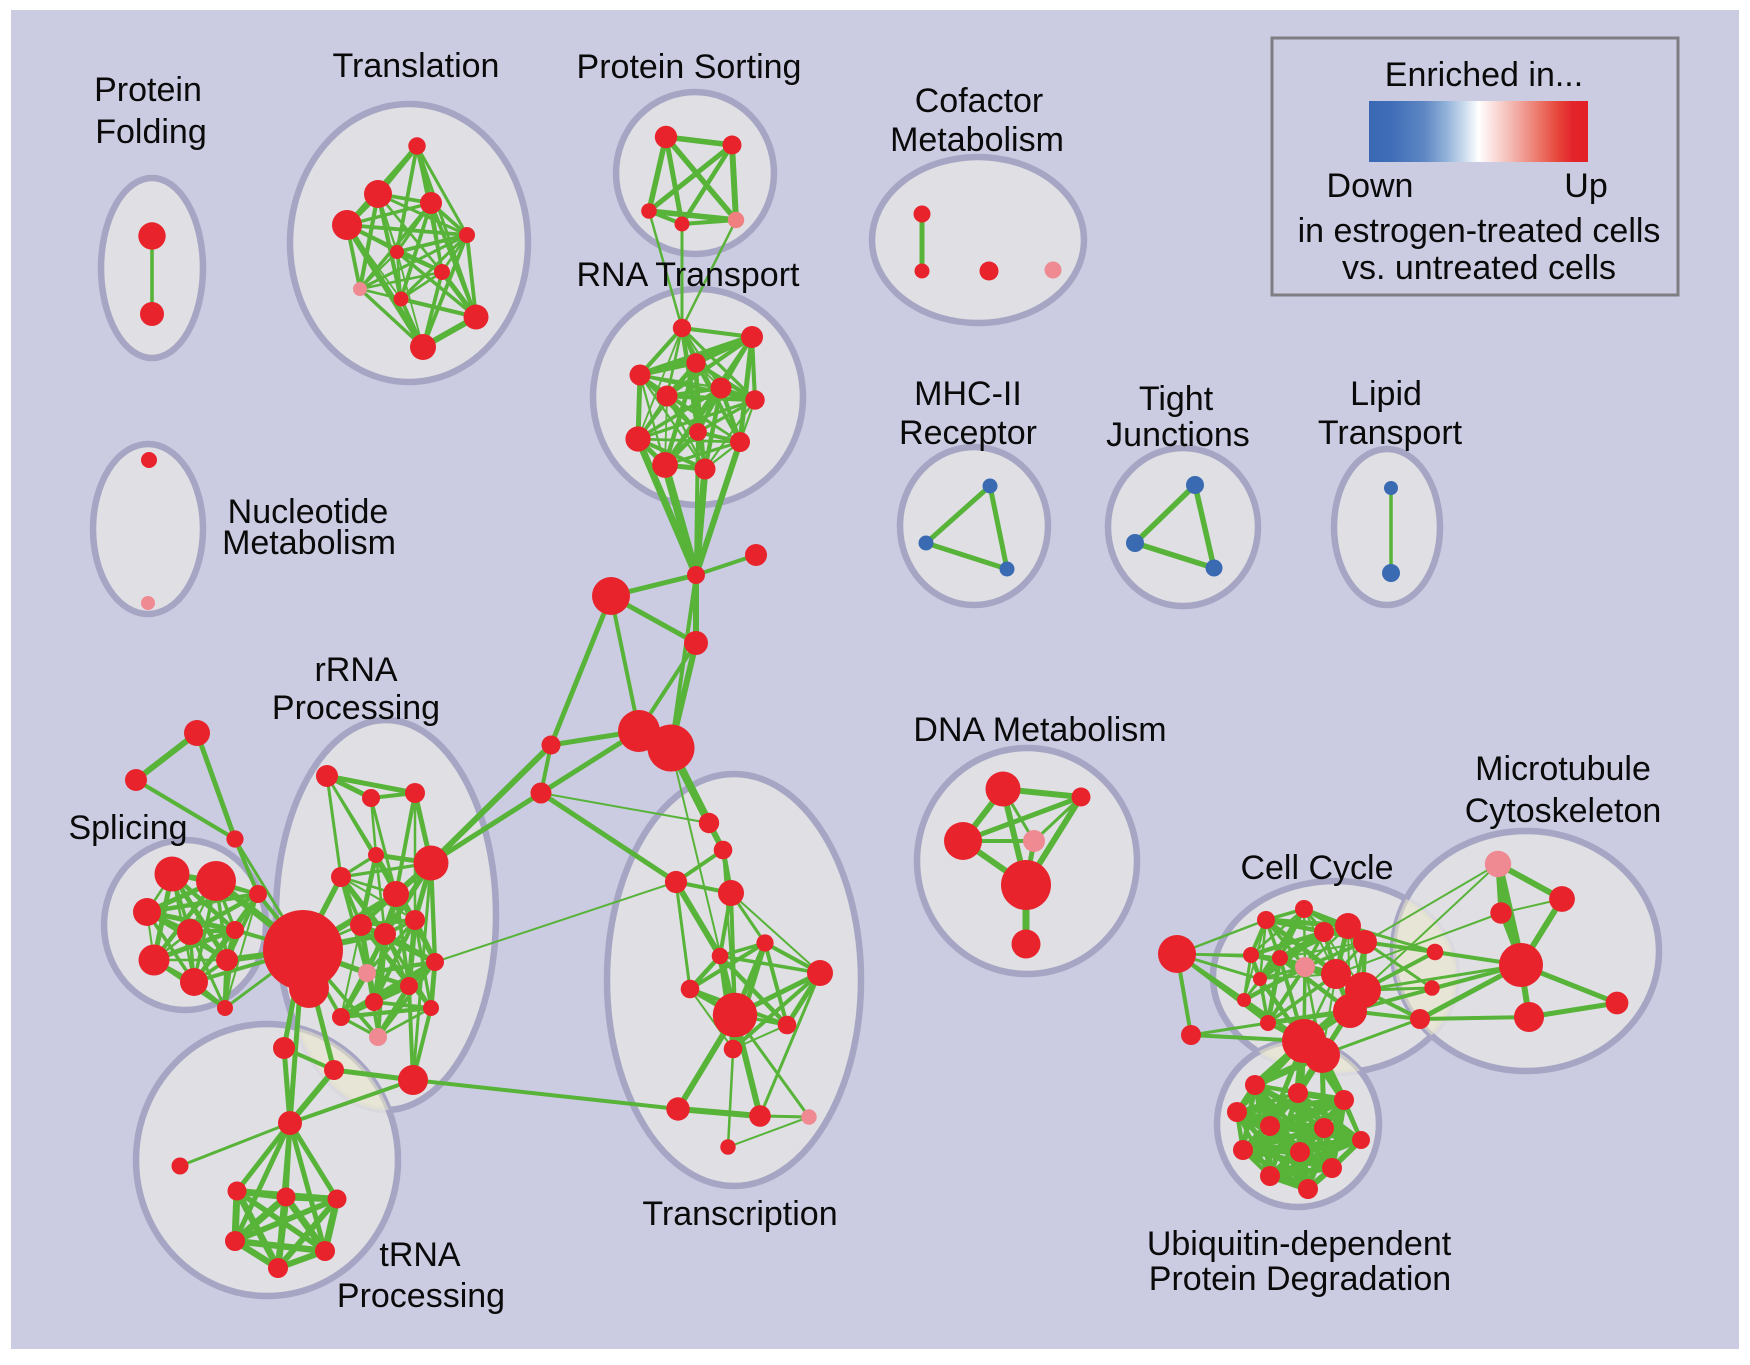 The height and width of the screenshot is (1365, 1750). I want to click on svg-text: Protein, so click(148, 90).